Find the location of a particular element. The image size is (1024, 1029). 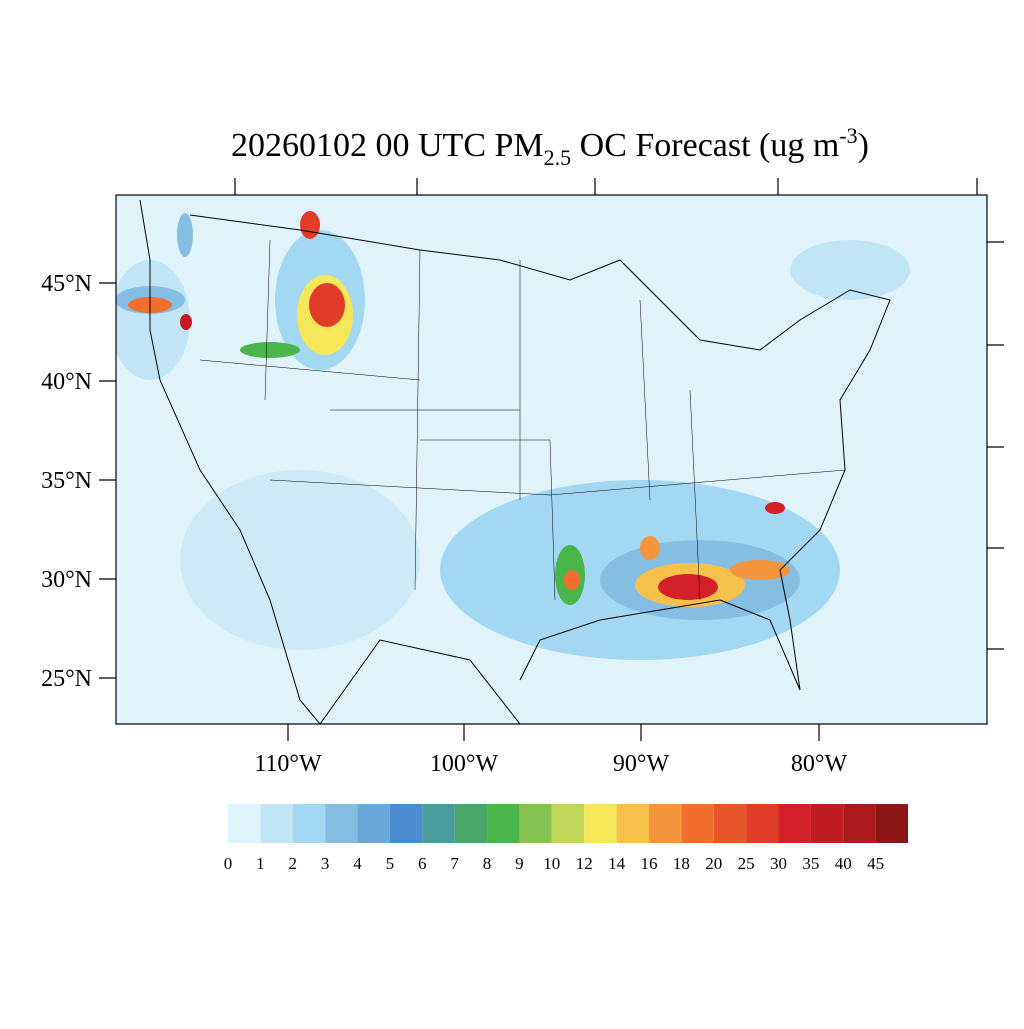

colorbar-label: 5 is located at coordinates (390, 863).